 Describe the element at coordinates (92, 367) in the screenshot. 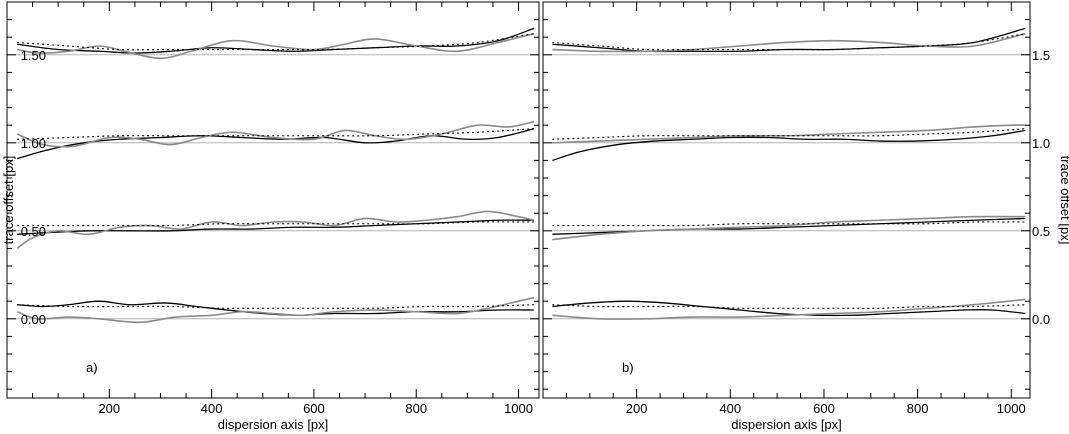

I see `panel-label: a)` at that location.